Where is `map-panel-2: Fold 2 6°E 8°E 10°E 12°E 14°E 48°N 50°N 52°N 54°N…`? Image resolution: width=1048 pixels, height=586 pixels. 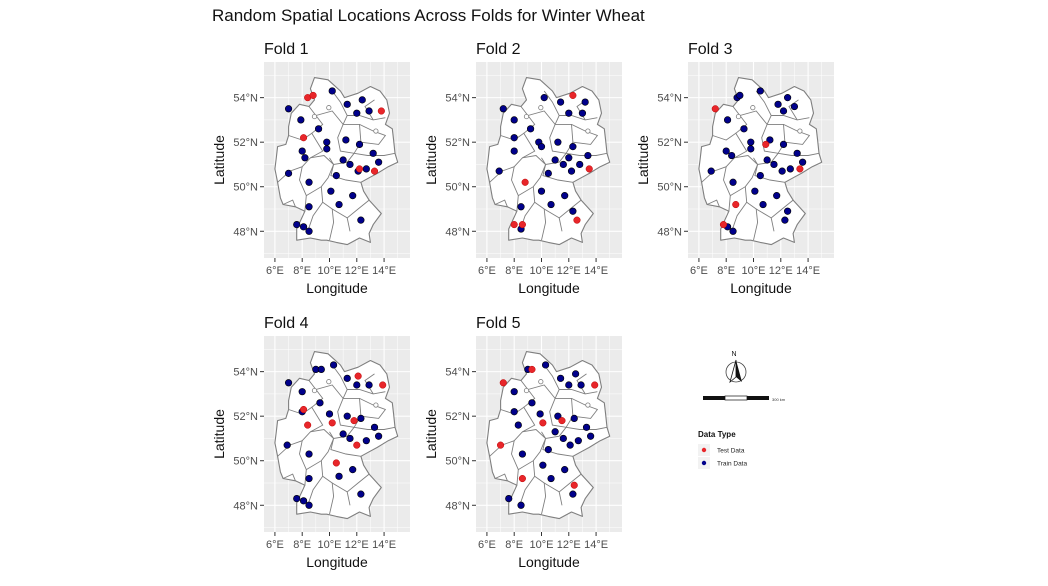 map-panel-2: Fold 2 6°E 8°E 10°E 12°E 14°E 48°N 50°N 52°N 54°N… is located at coordinates (522, 168).